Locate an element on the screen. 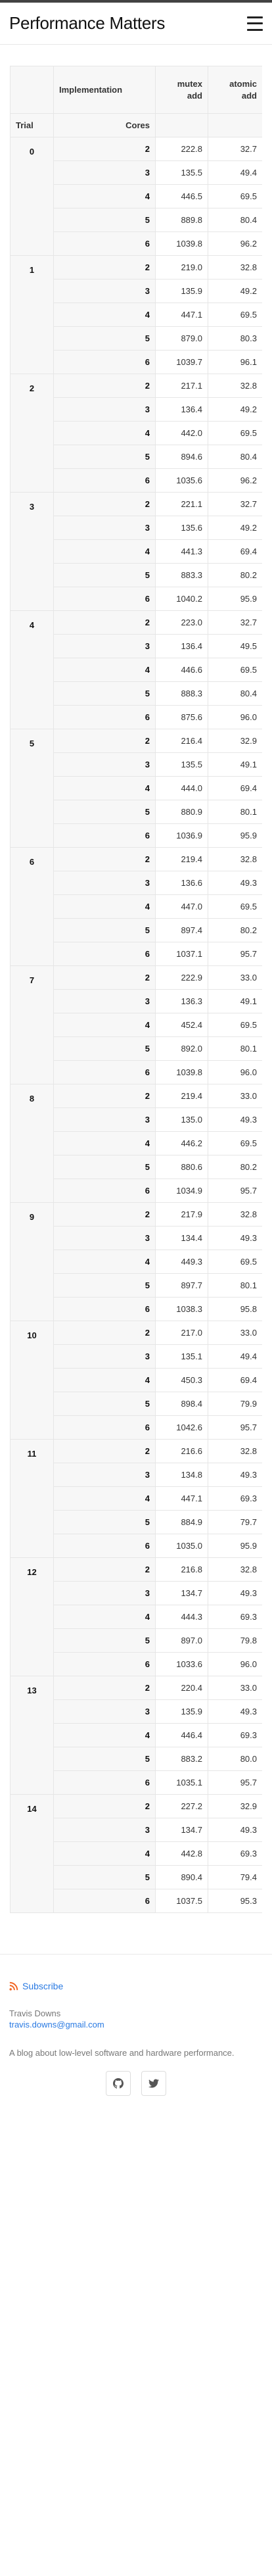  mutex-add-value: 1037.1 is located at coordinates (181, 954).